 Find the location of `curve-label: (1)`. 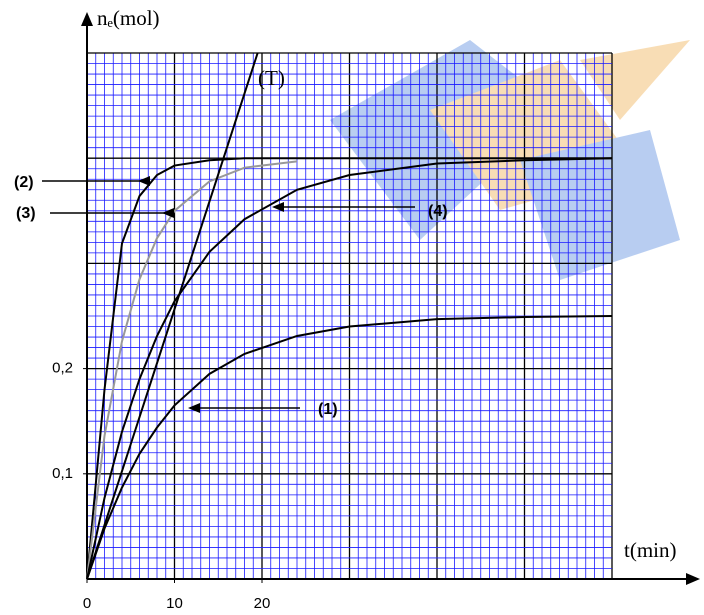

curve-label: (1) is located at coordinates (328, 409).